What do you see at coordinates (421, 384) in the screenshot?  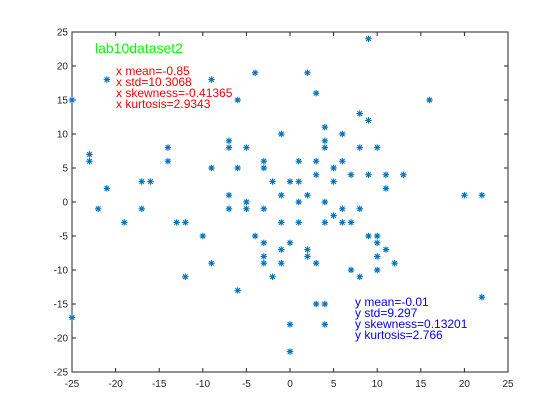 I see `x-tick-label: 15` at bounding box center [421, 384].